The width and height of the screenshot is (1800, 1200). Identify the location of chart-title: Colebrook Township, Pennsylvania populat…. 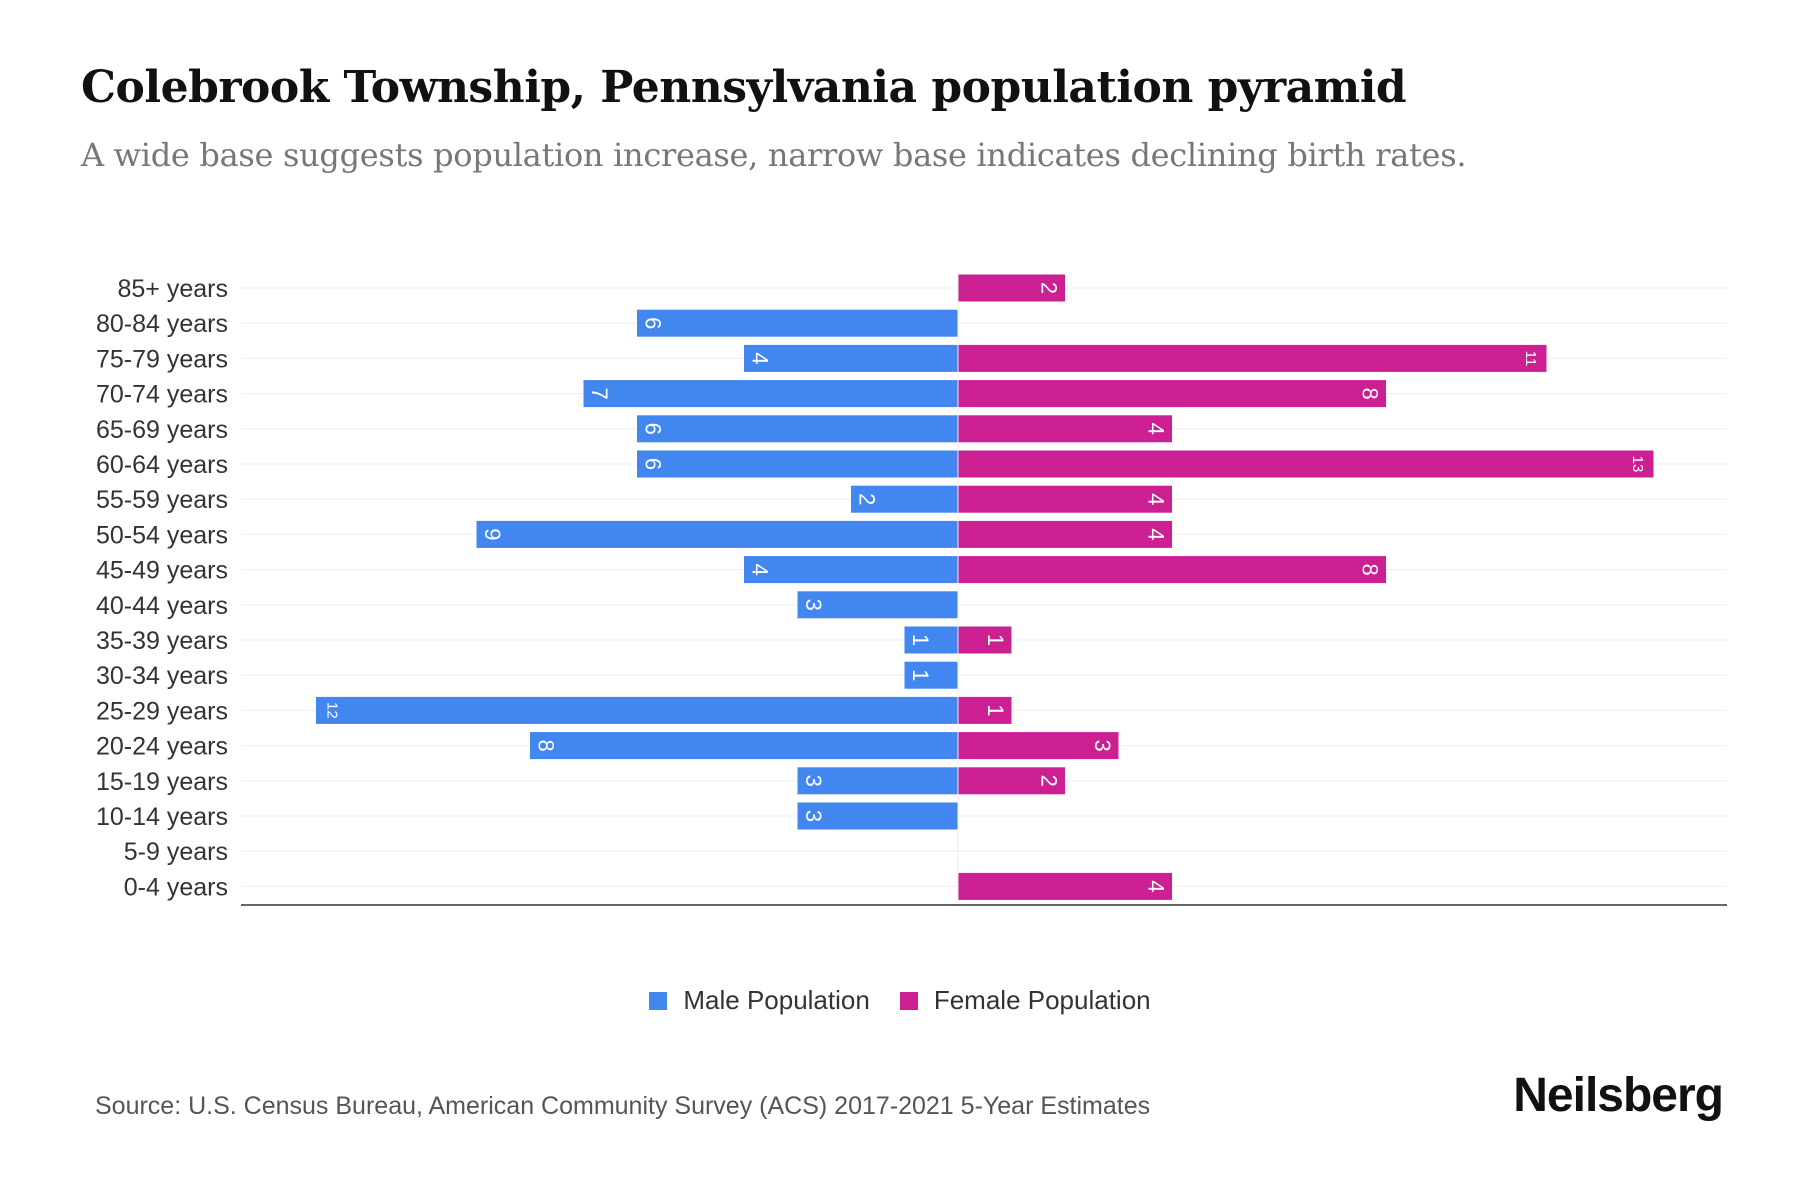
(744, 87).